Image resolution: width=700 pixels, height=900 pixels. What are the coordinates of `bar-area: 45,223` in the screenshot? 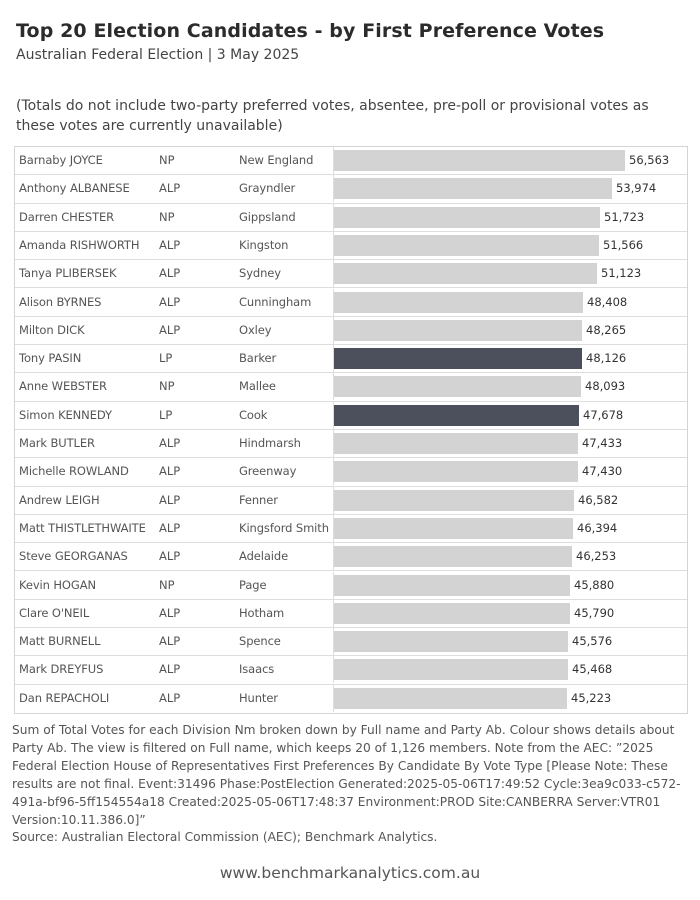 It's located at (510, 698).